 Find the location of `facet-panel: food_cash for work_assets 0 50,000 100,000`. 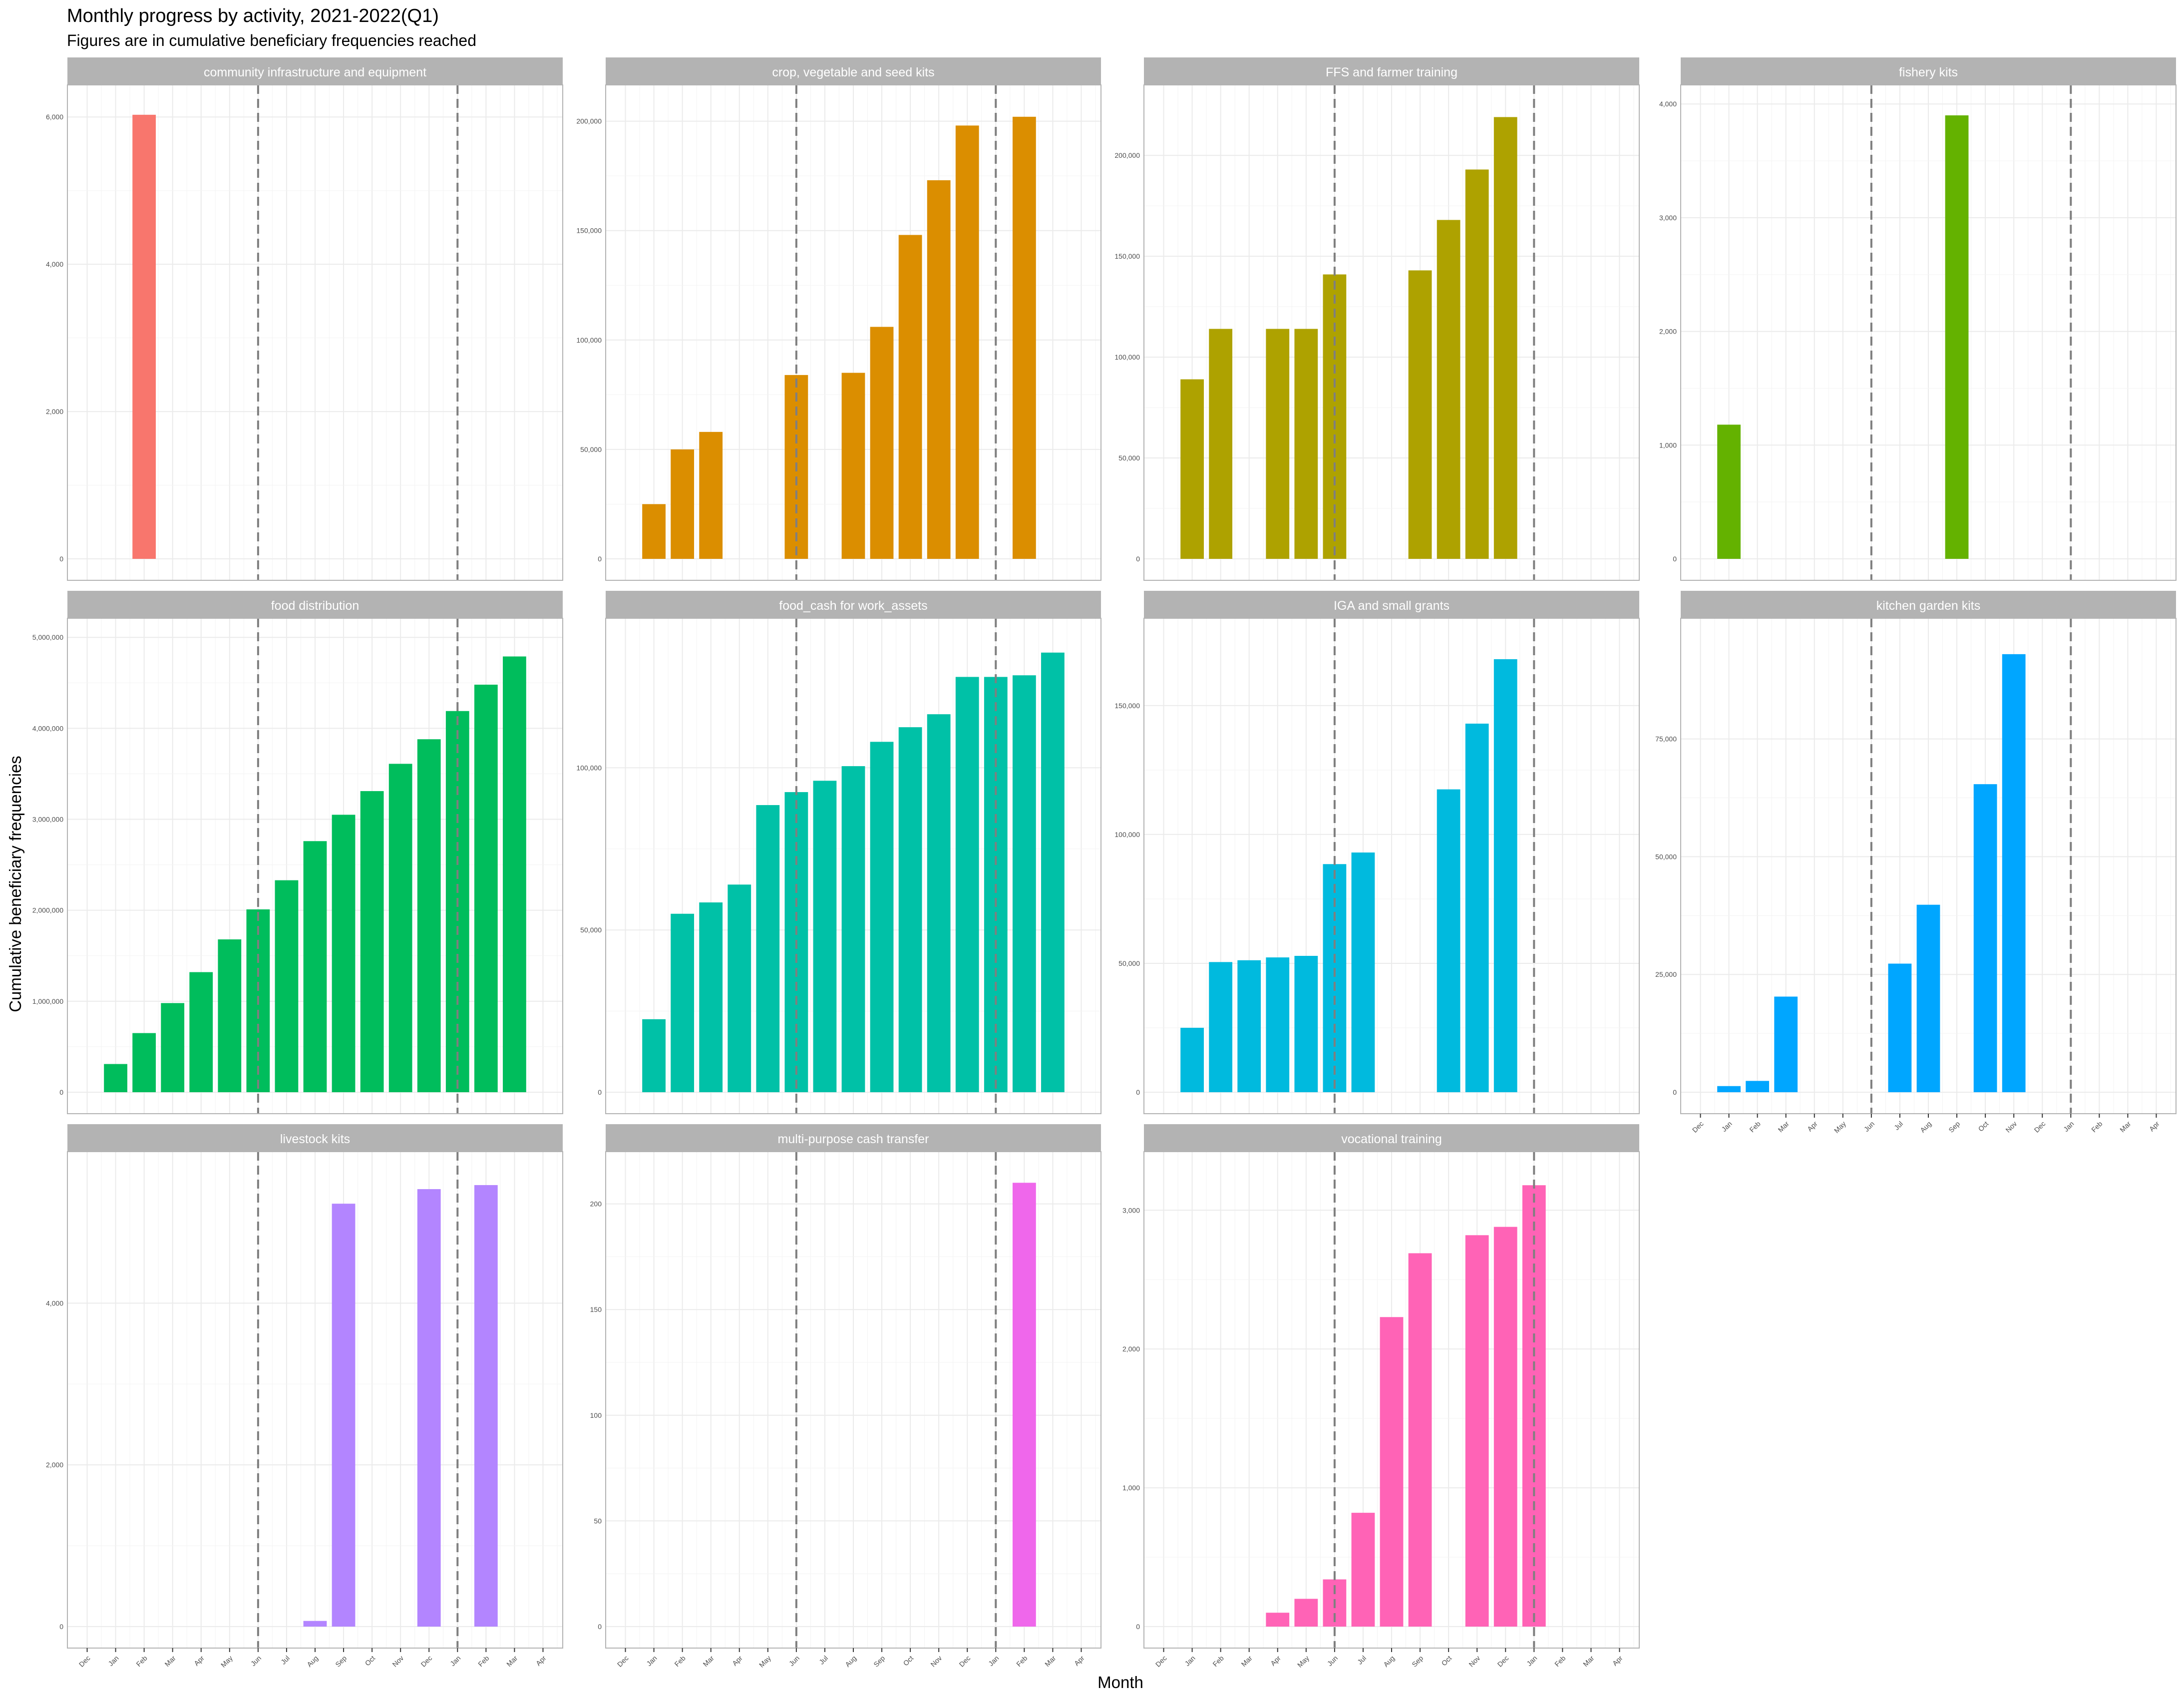

facet-panel: food_cash for work_assets 0 50,000 100,000 is located at coordinates (838, 853).